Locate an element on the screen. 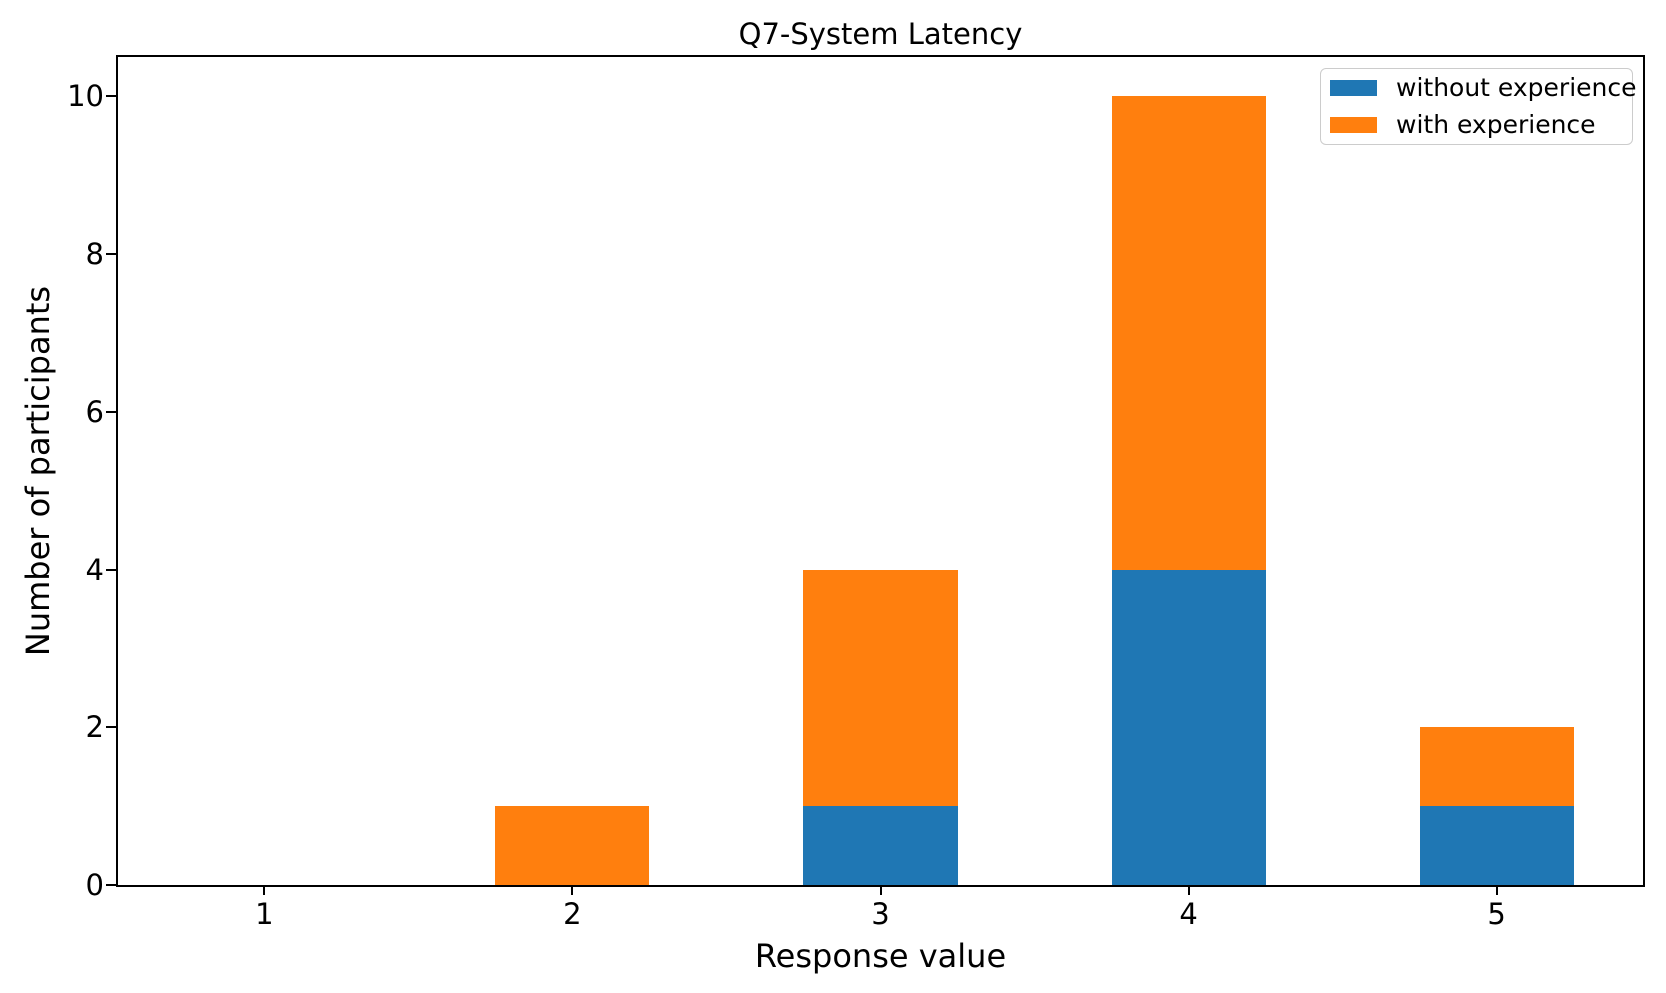  x-tick-label-3: 3 is located at coordinates (880, 914).